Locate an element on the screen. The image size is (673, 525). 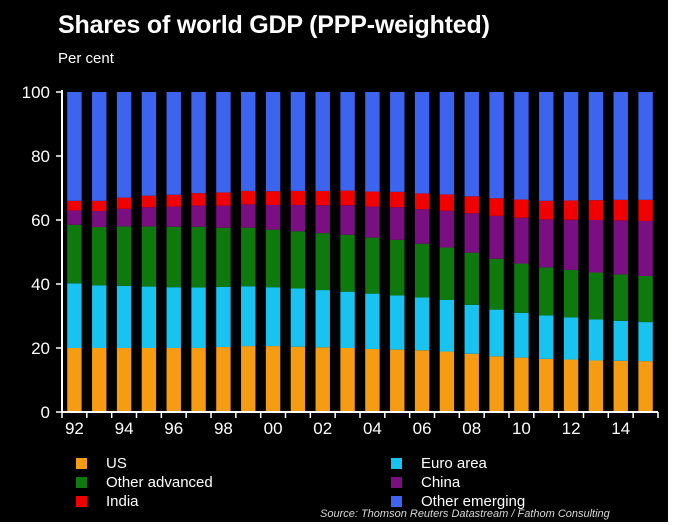
legend-label-other-advanced: Other advanced is located at coordinates (159, 482).